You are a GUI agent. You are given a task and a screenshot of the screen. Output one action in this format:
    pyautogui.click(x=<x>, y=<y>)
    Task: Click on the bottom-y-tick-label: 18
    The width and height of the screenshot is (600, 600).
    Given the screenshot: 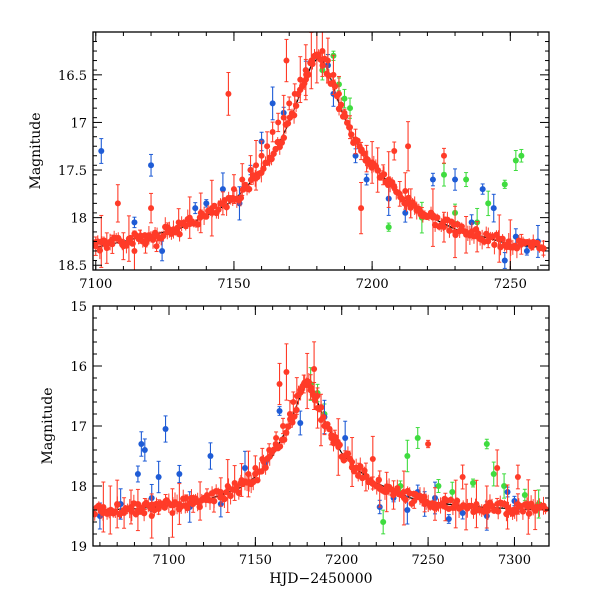 What is the action you would take?
    pyautogui.click(x=78, y=487)
    